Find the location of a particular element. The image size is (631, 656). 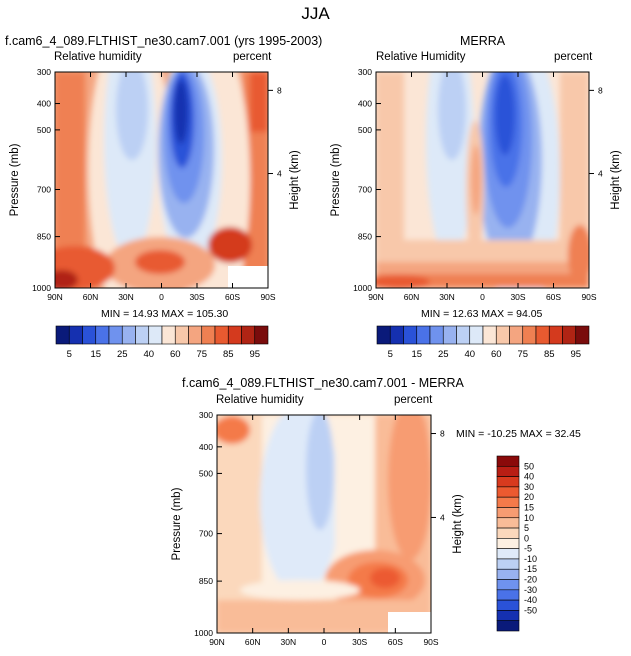

panel1-xtick-label: 0 is located at coordinates (161, 297).